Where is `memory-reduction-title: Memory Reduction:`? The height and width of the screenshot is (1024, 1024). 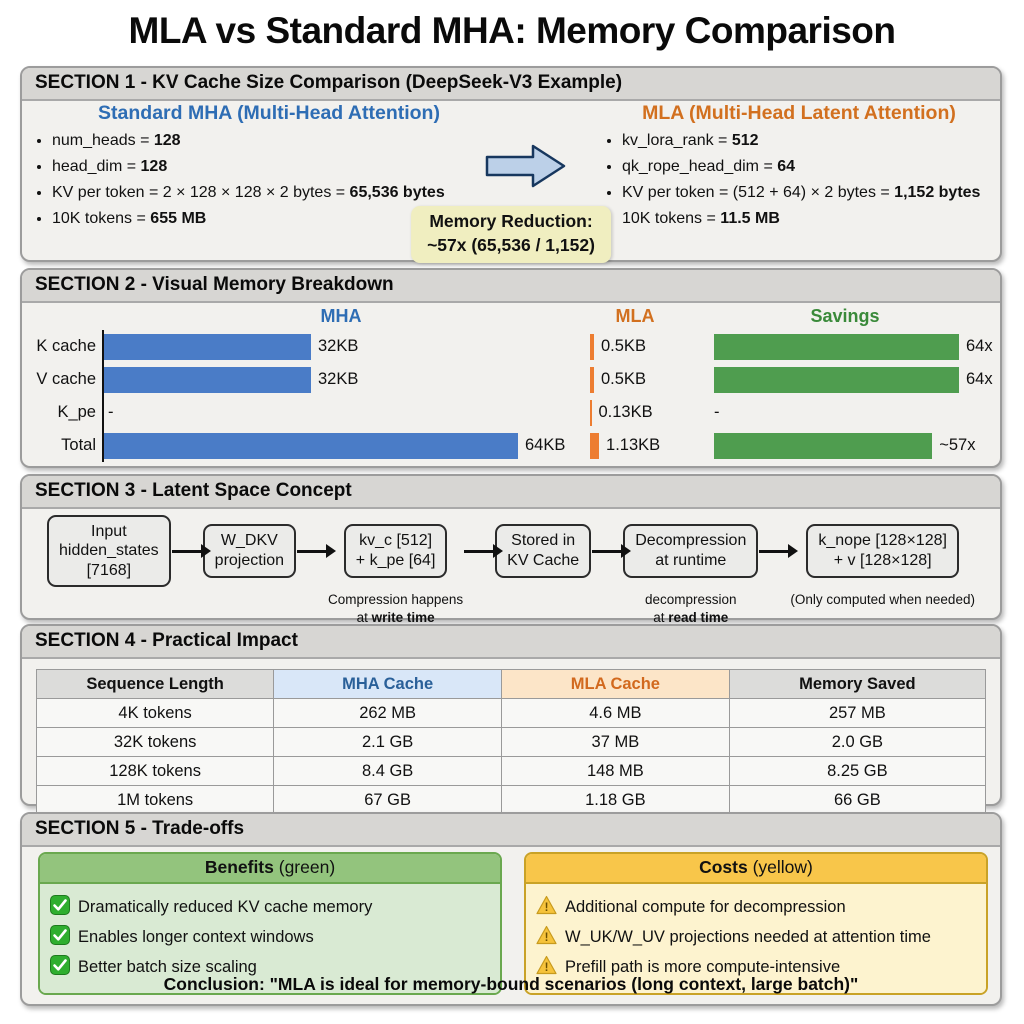
memory-reduction-title: Memory Reduction: is located at coordinates (511, 221).